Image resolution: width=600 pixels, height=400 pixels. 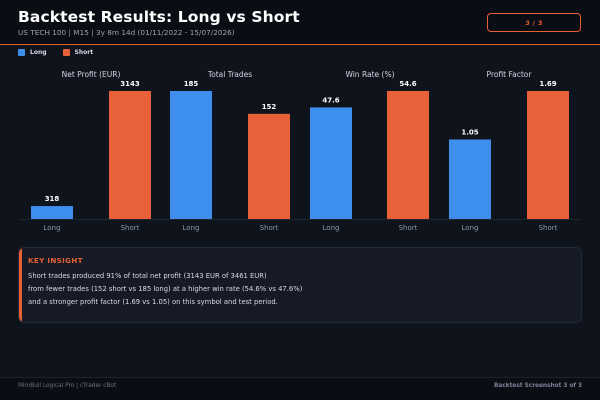 What do you see at coordinates (408, 155) in the screenshot?
I see `bar-win-rate-short` at bounding box center [408, 155].